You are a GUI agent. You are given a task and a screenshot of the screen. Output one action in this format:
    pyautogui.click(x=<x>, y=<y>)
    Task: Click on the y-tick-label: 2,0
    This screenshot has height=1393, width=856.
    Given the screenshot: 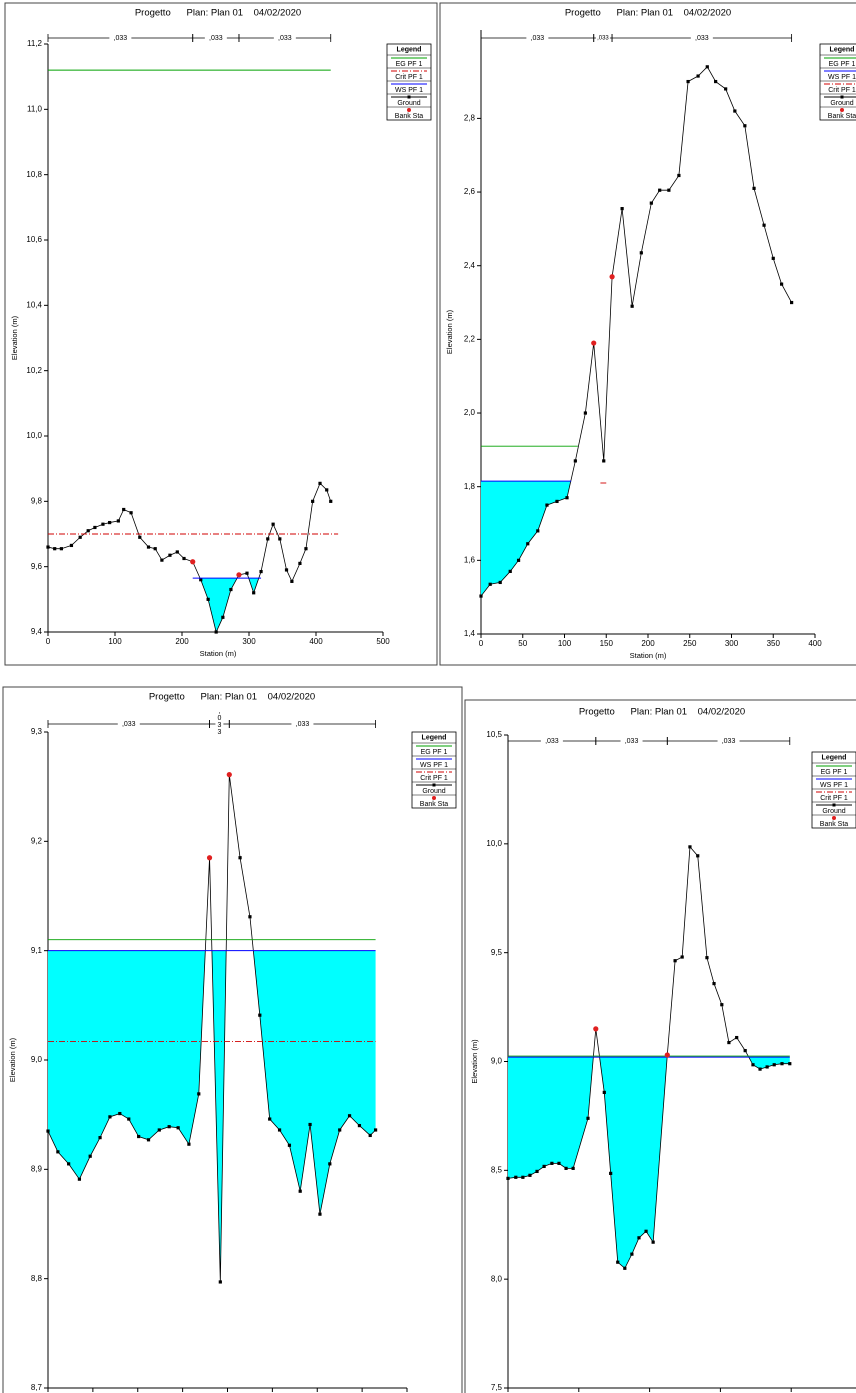 What is the action you would take?
    pyautogui.click(x=470, y=412)
    